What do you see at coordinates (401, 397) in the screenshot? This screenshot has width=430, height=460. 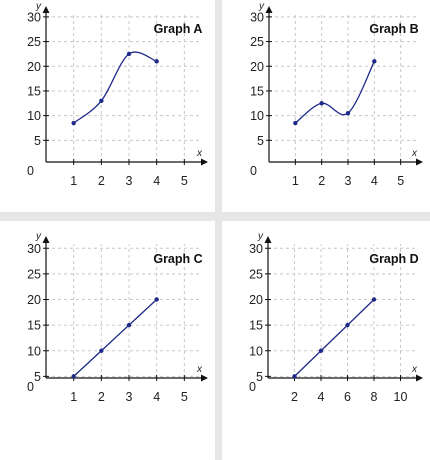 I see `x-tick-label: 10` at bounding box center [401, 397].